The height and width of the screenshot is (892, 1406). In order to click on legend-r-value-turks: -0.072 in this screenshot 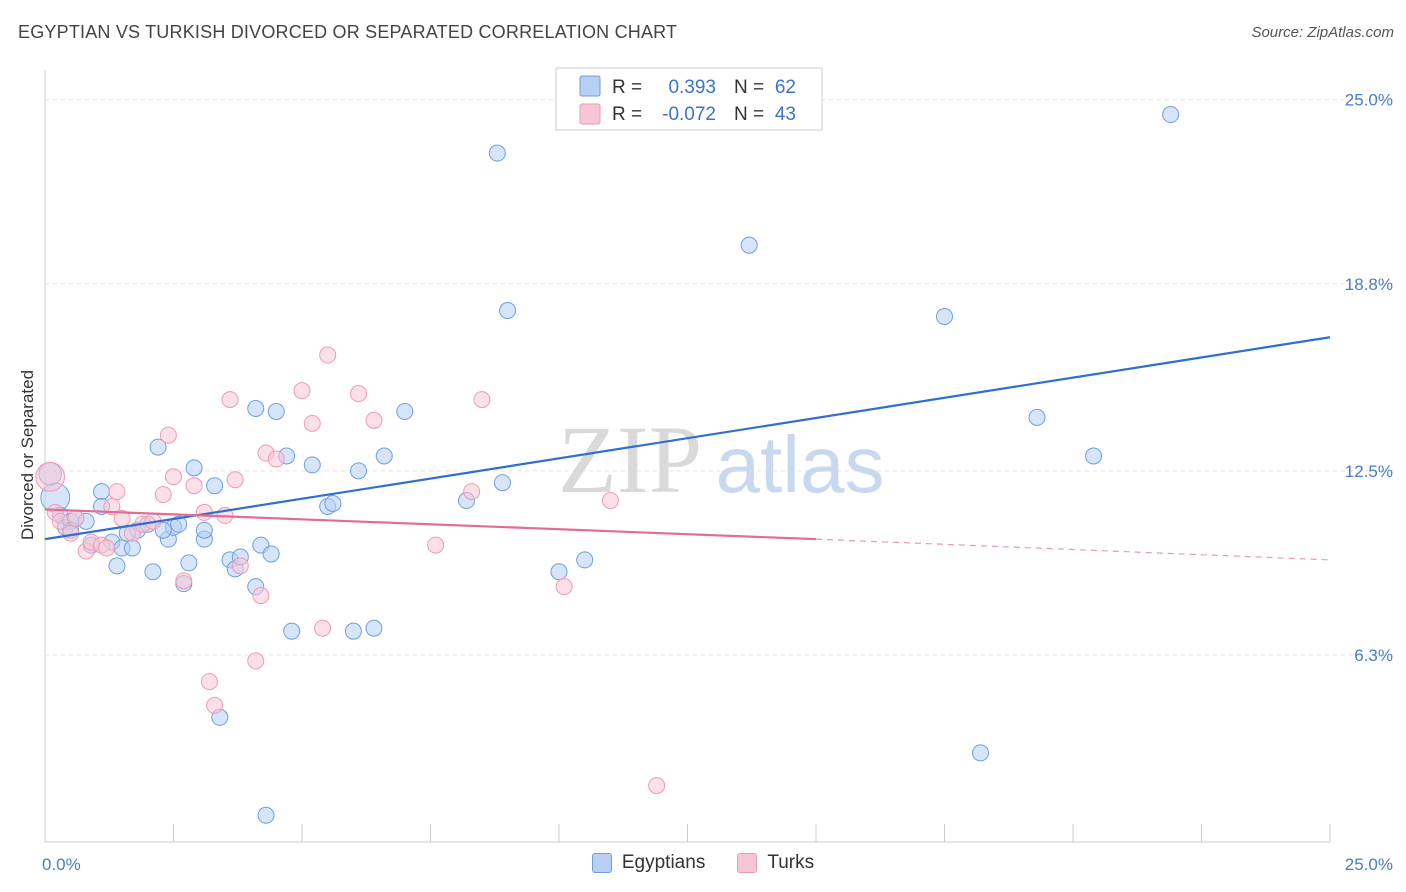, I will do `click(689, 114)`.